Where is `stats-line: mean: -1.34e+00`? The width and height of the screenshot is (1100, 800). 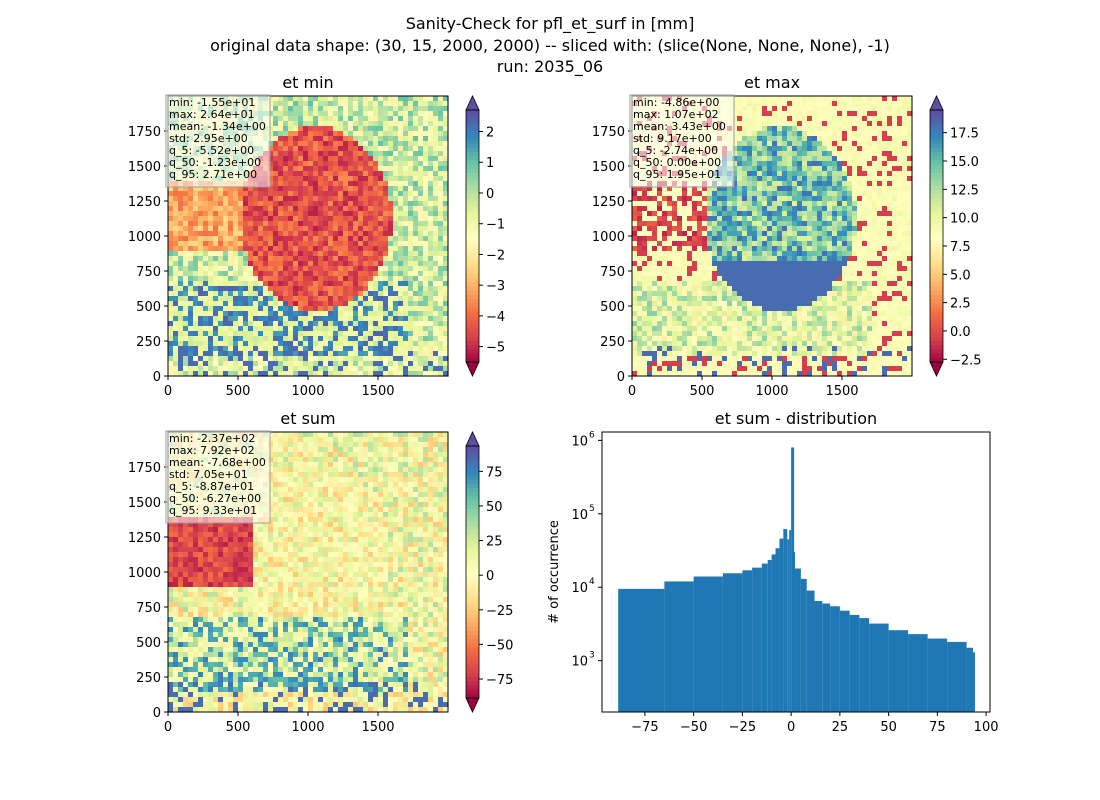 stats-line: mean: -1.34e+00 is located at coordinates (217, 126).